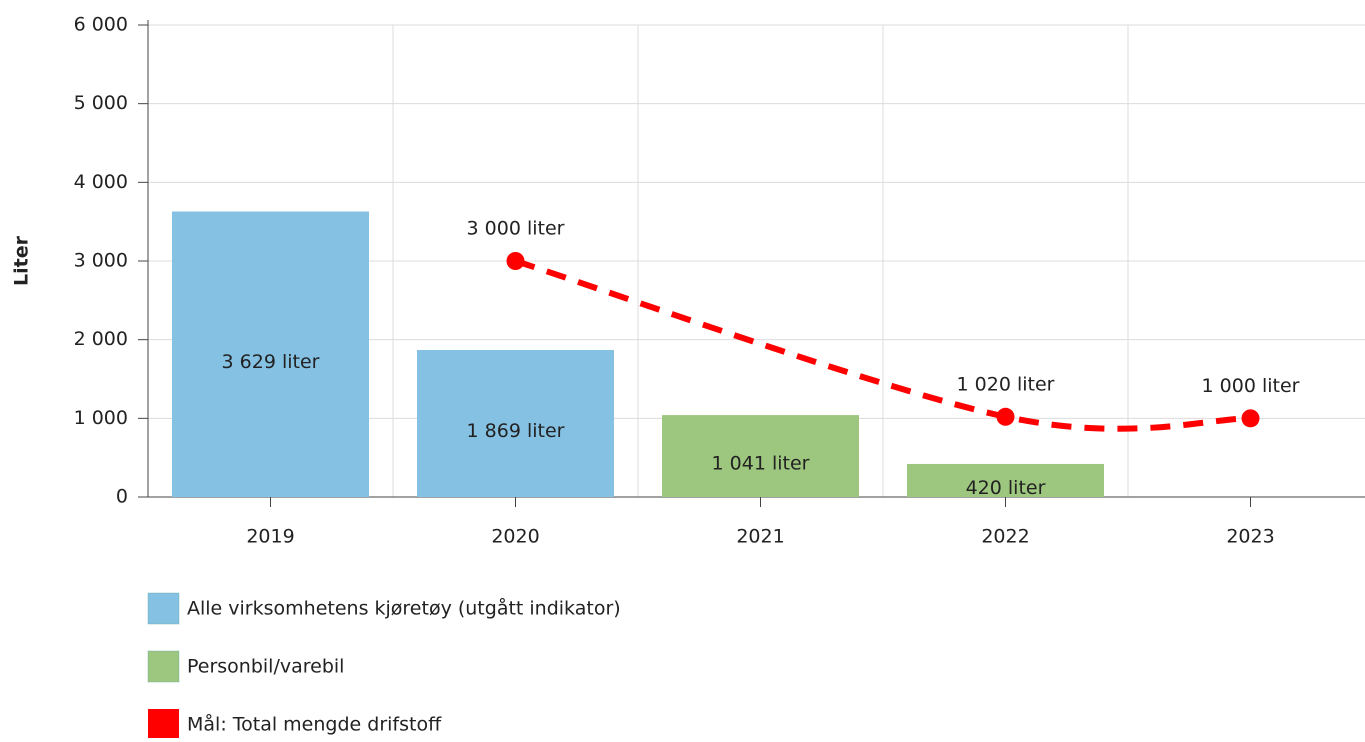  I want to click on data-label: 1 869 liter, so click(516, 431).